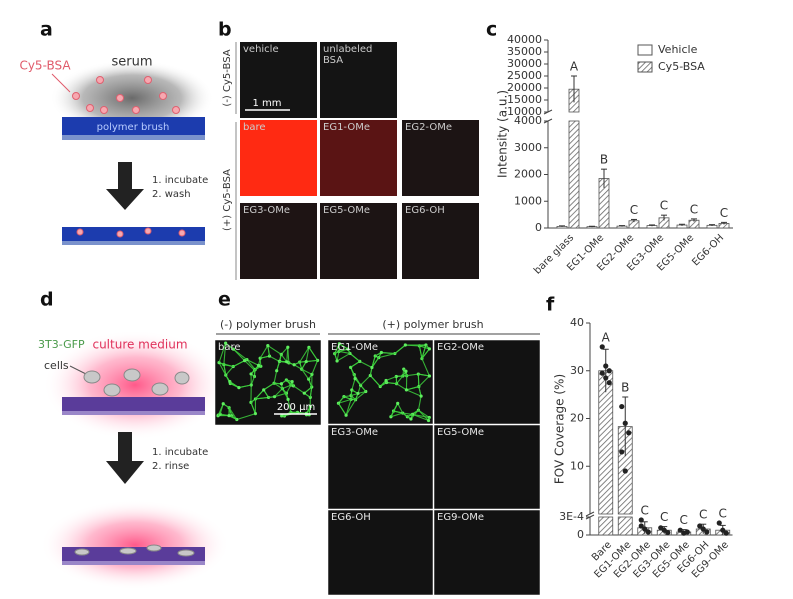  I want to click on y-tick-label: 15000, so click(524, 99).